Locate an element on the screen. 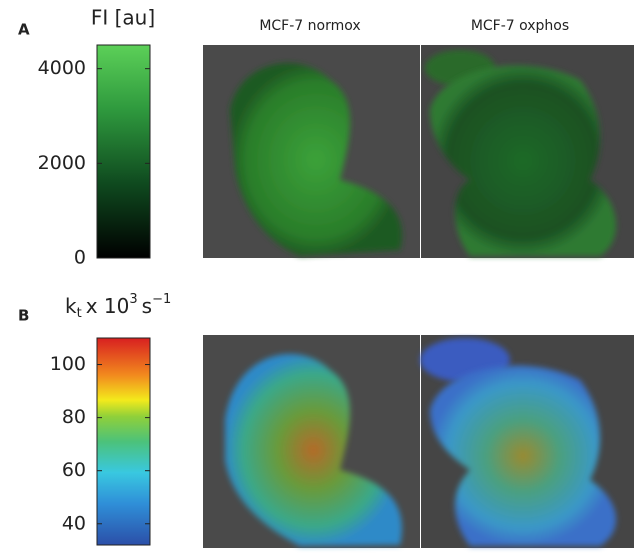 This screenshot has width=644, height=558. image-a-oxphos is located at coordinates (527, 151).